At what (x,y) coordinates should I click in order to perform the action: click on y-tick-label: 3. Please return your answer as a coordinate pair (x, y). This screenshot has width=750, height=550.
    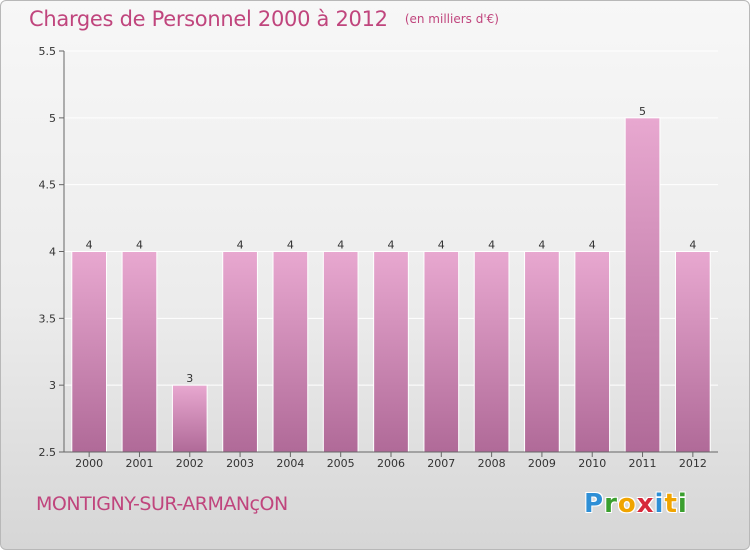
    Looking at the image, I should click on (52, 385).